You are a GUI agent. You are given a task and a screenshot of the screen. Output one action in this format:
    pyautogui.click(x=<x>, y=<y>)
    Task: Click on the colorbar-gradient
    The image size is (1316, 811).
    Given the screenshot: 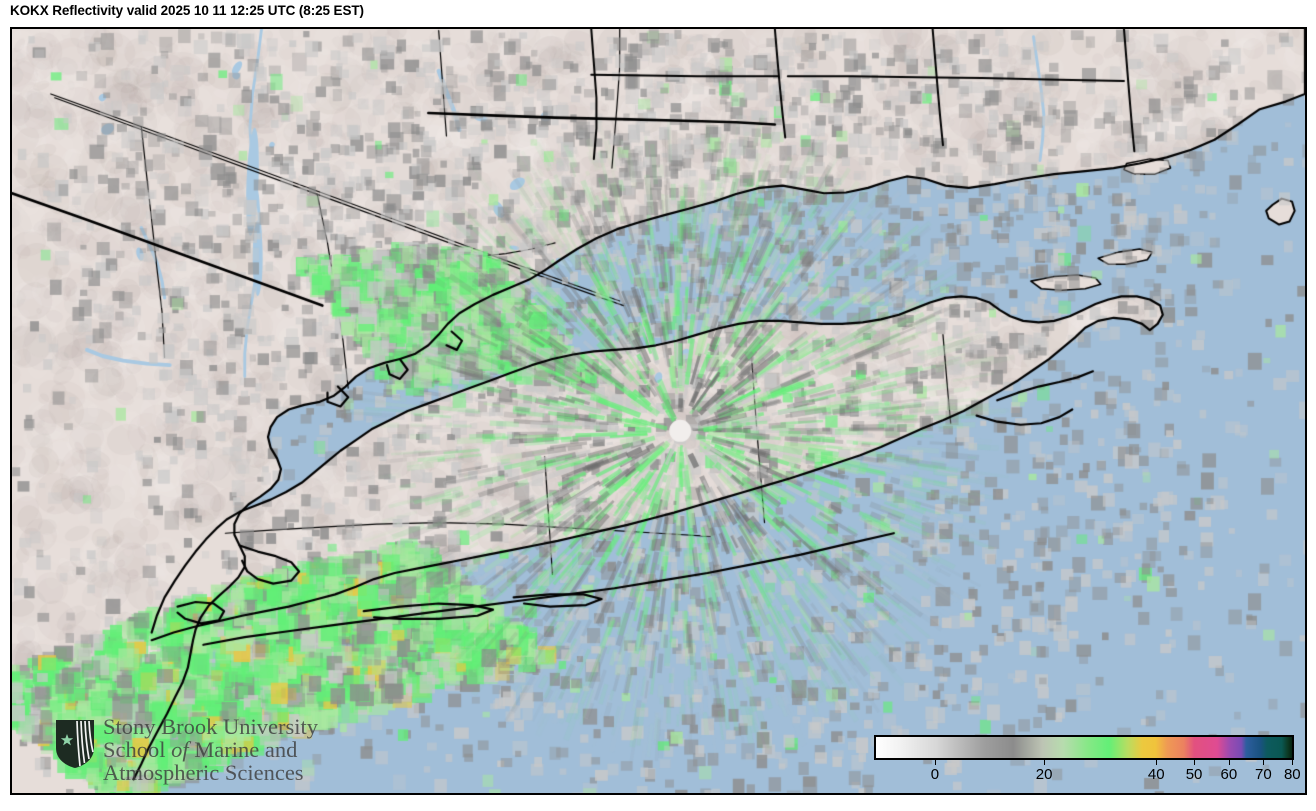 What is the action you would take?
    pyautogui.click(x=1084, y=747)
    